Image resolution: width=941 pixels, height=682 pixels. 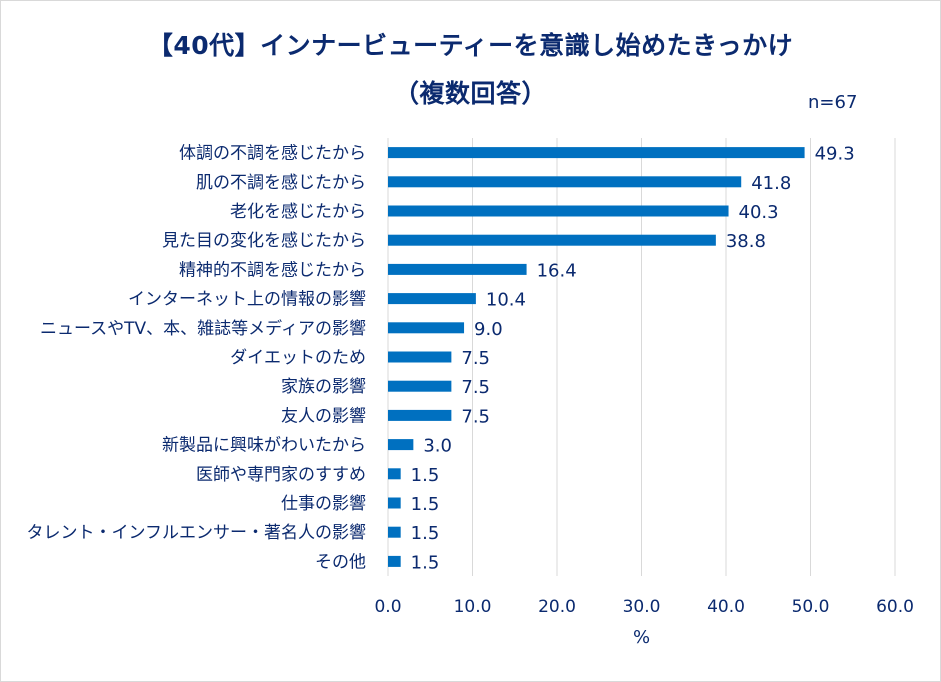 What do you see at coordinates (272, 154) in the screenshot?
I see `category-label: 体調の不調を感じたから` at bounding box center [272, 154].